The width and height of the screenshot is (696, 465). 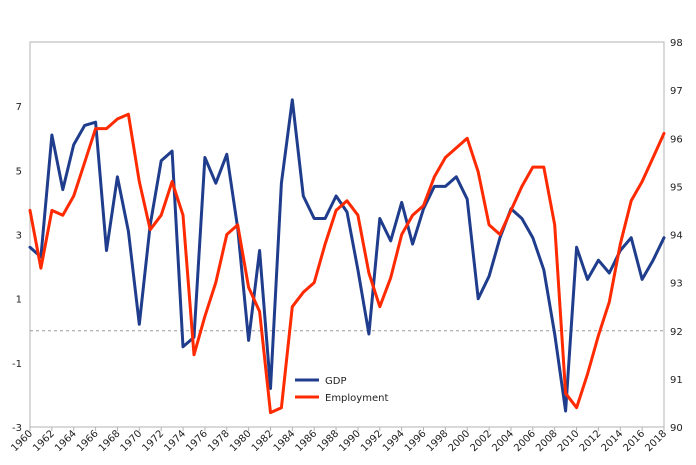 I want to click on right-tick-label: 91, so click(x=676, y=380).